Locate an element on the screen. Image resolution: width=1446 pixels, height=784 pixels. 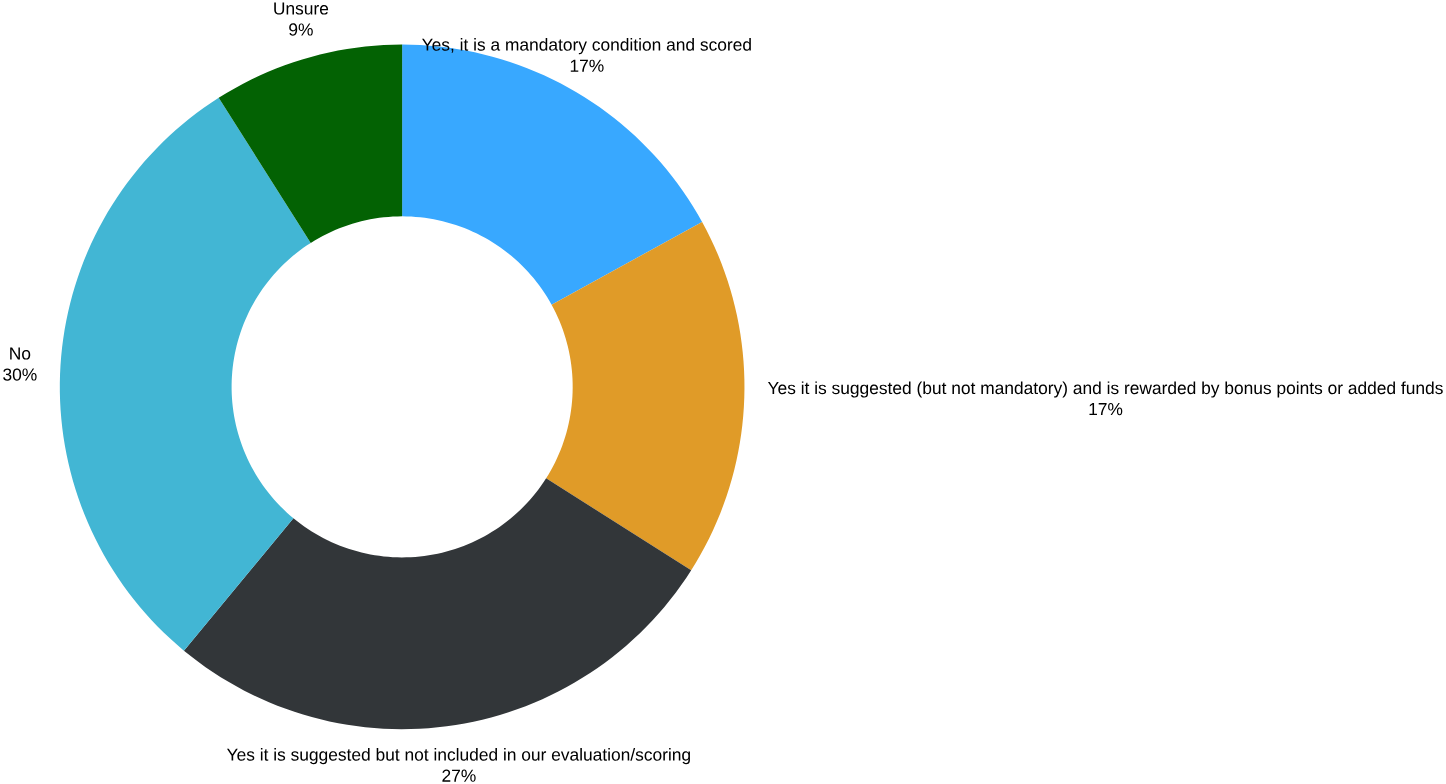
data-label: 9% is located at coordinates (301, 29).